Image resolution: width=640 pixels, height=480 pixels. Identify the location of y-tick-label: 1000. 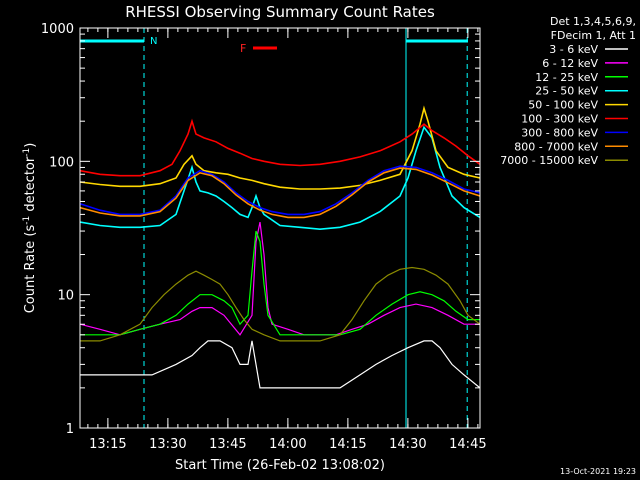
(57, 29).